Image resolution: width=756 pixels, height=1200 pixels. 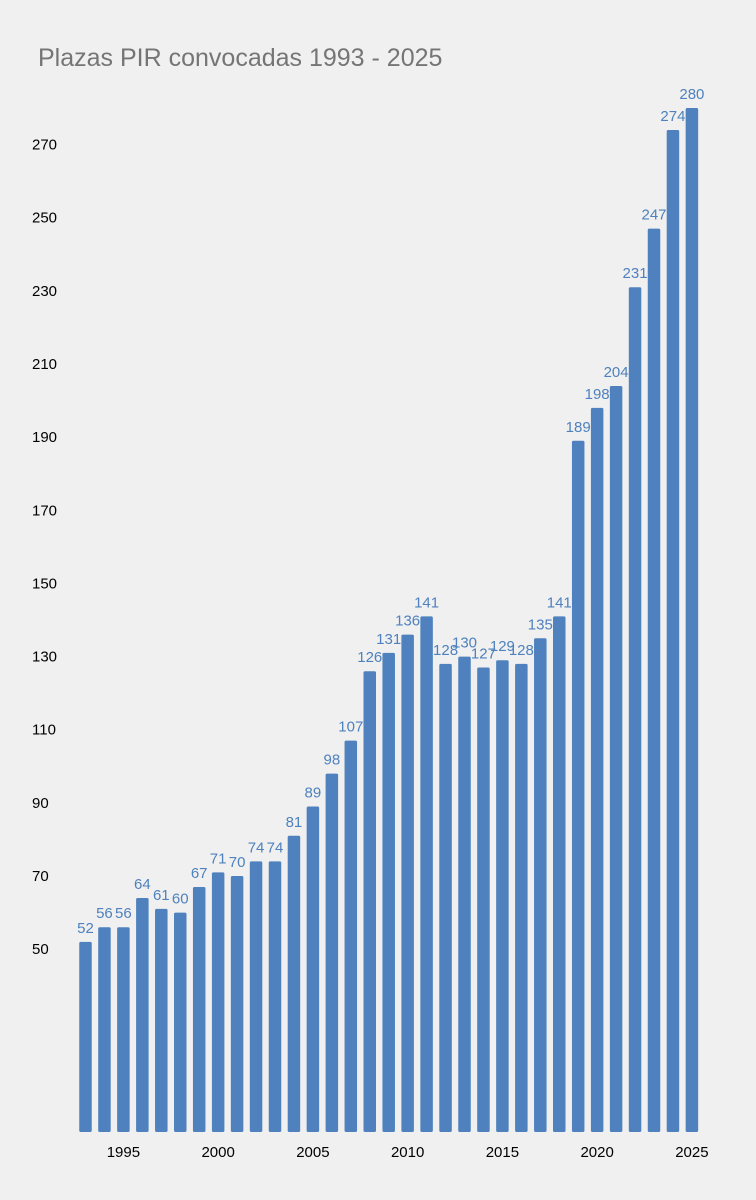 I want to click on x-tick-label: 2015, so click(x=502, y=1152).